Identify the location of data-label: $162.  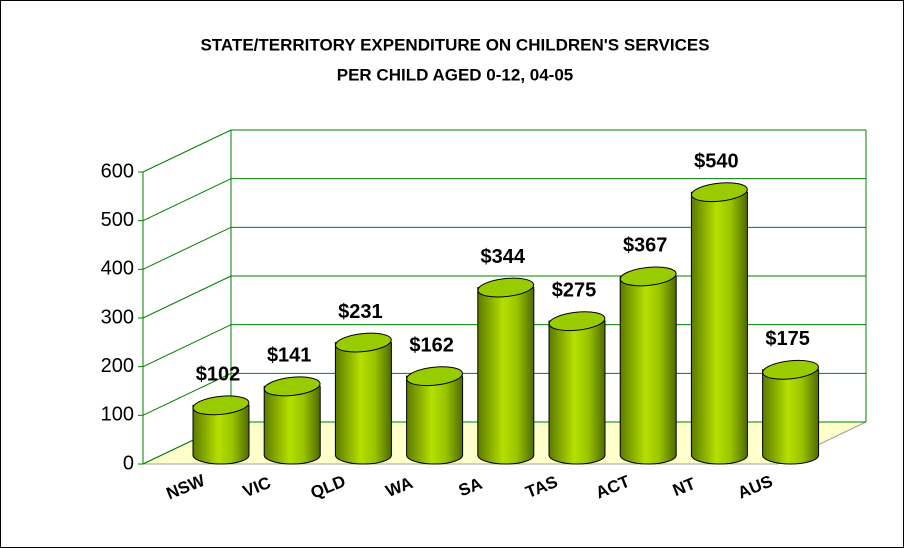
(431, 345).